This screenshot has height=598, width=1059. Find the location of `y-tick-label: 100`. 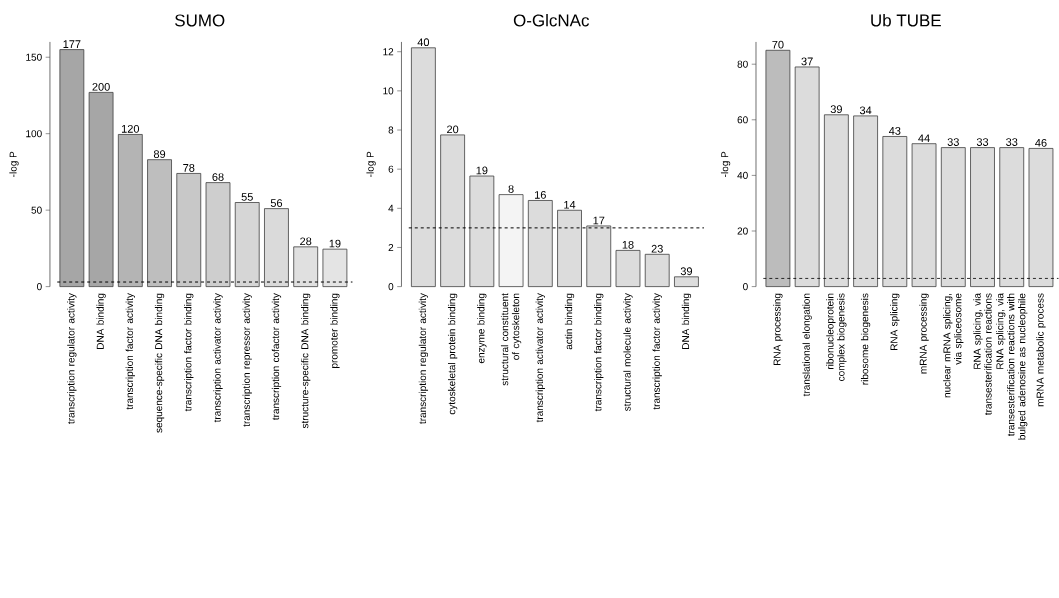

y-tick-label: 100 is located at coordinates (34, 134).